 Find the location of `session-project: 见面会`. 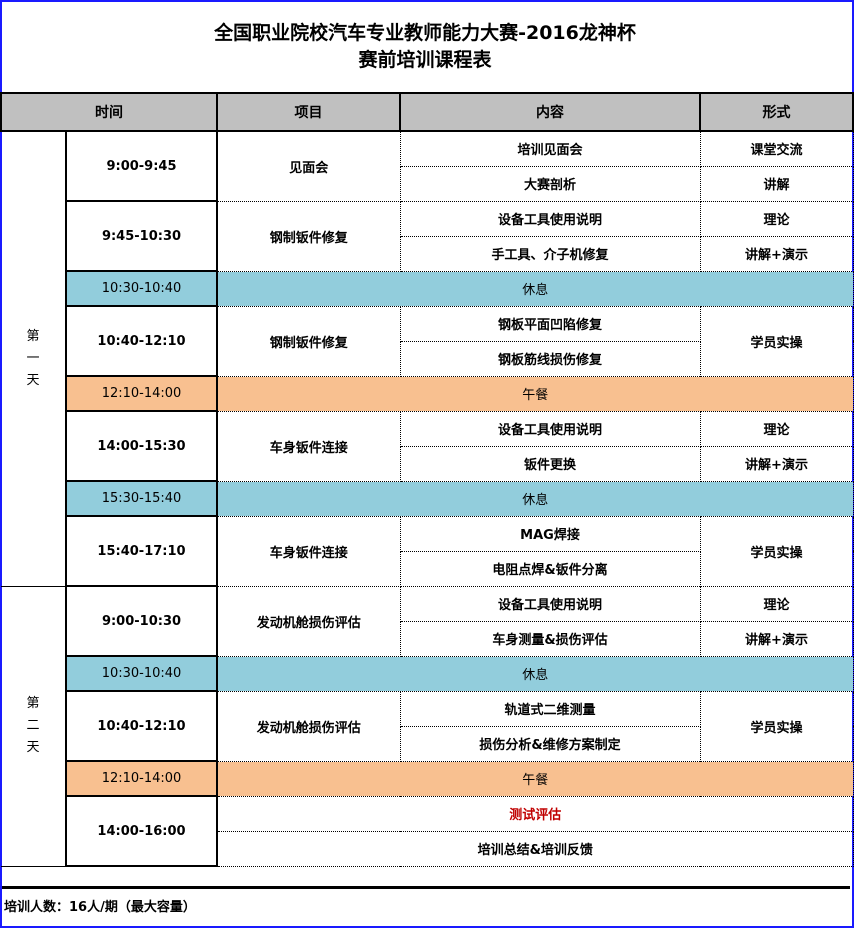

session-project: 见面会 is located at coordinates (308, 166).